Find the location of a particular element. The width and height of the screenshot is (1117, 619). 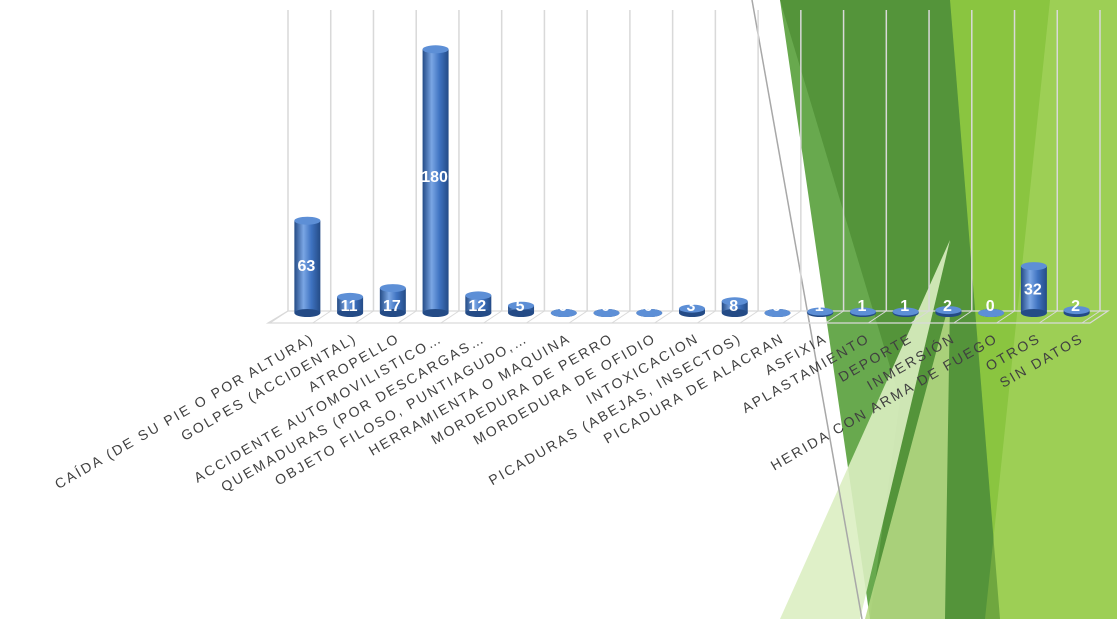

bar-9: 0 is located at coordinates (649, 307).